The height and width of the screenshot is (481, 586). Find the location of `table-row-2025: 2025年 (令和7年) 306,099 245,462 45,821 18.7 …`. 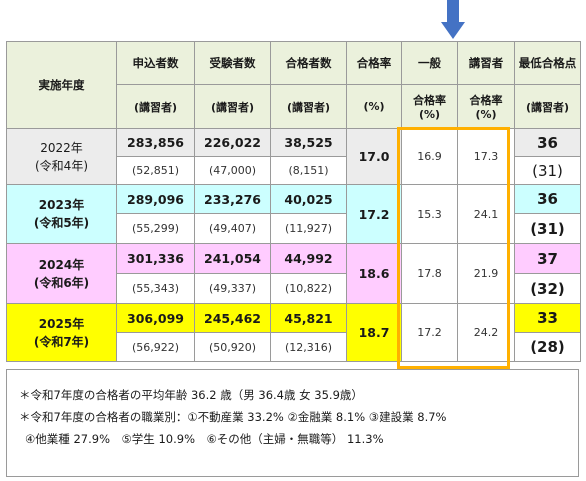

table-row-2025: 2025年 (令和7年) 306,099 245,462 45,821 18.7 … is located at coordinates (293, 332).